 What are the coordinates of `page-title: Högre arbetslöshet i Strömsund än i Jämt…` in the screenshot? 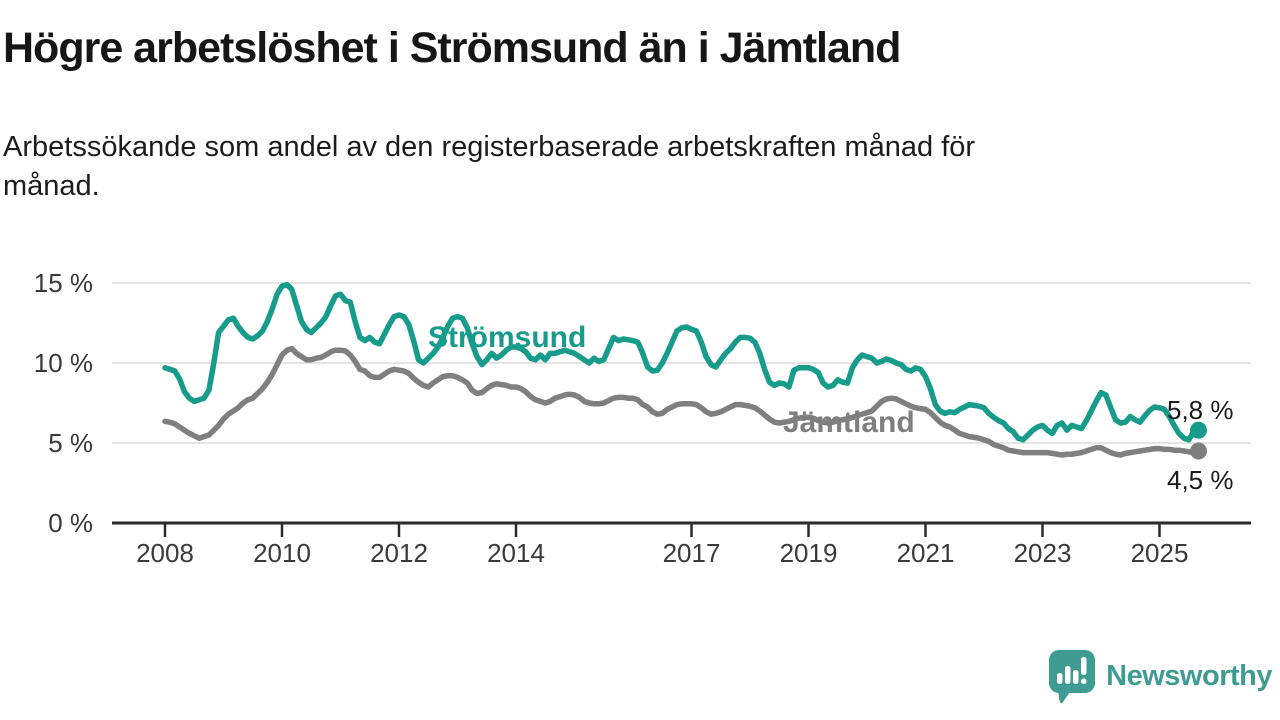 It's located at (452, 48).